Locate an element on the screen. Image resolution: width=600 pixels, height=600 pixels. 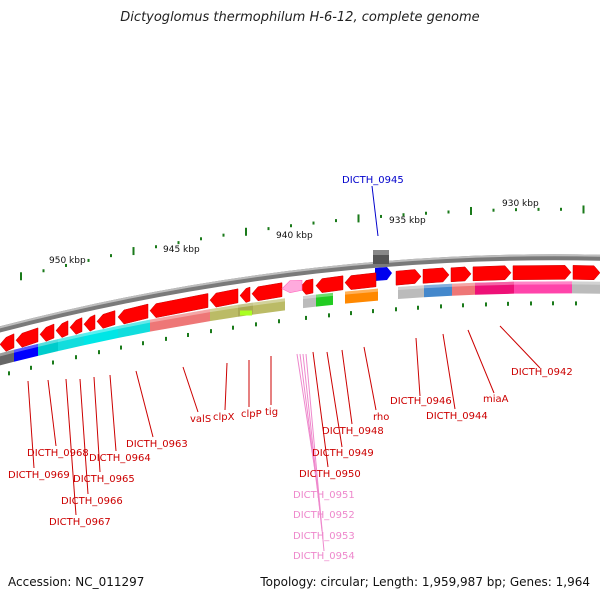
gene-label-DICTH_0964: DICTH_0964 is located at coordinates (120, 458).